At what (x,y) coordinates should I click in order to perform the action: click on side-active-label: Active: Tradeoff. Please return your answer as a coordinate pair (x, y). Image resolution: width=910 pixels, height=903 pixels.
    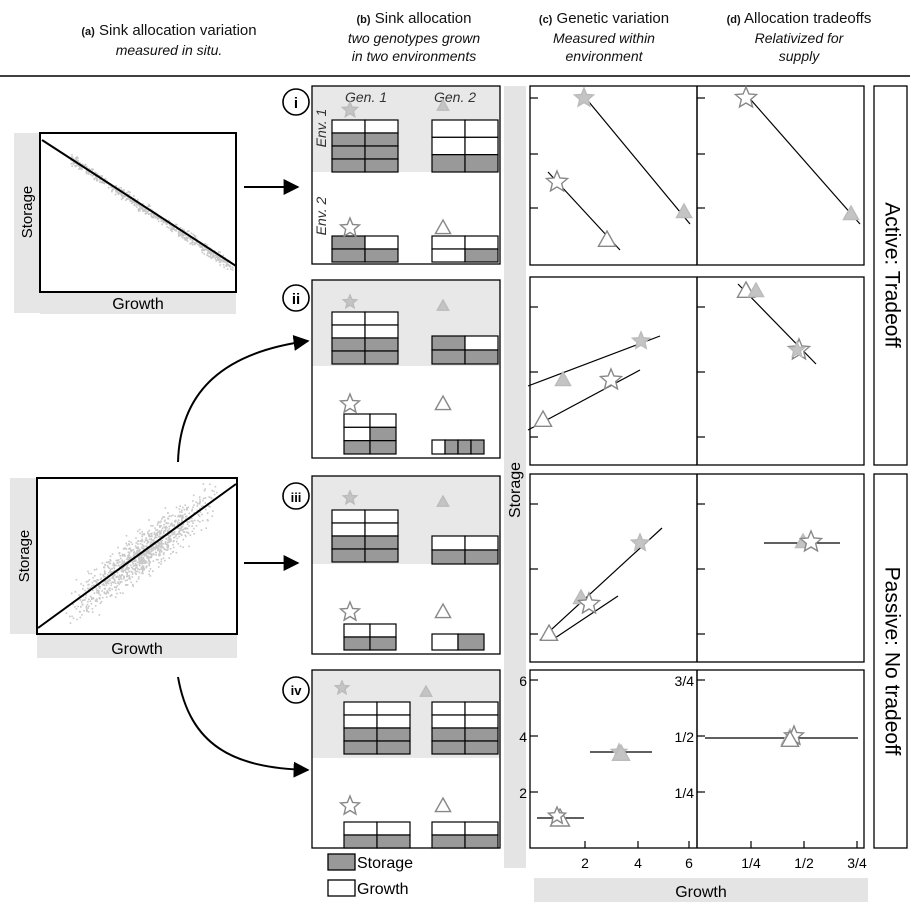
    Looking at the image, I should click on (891, 275).